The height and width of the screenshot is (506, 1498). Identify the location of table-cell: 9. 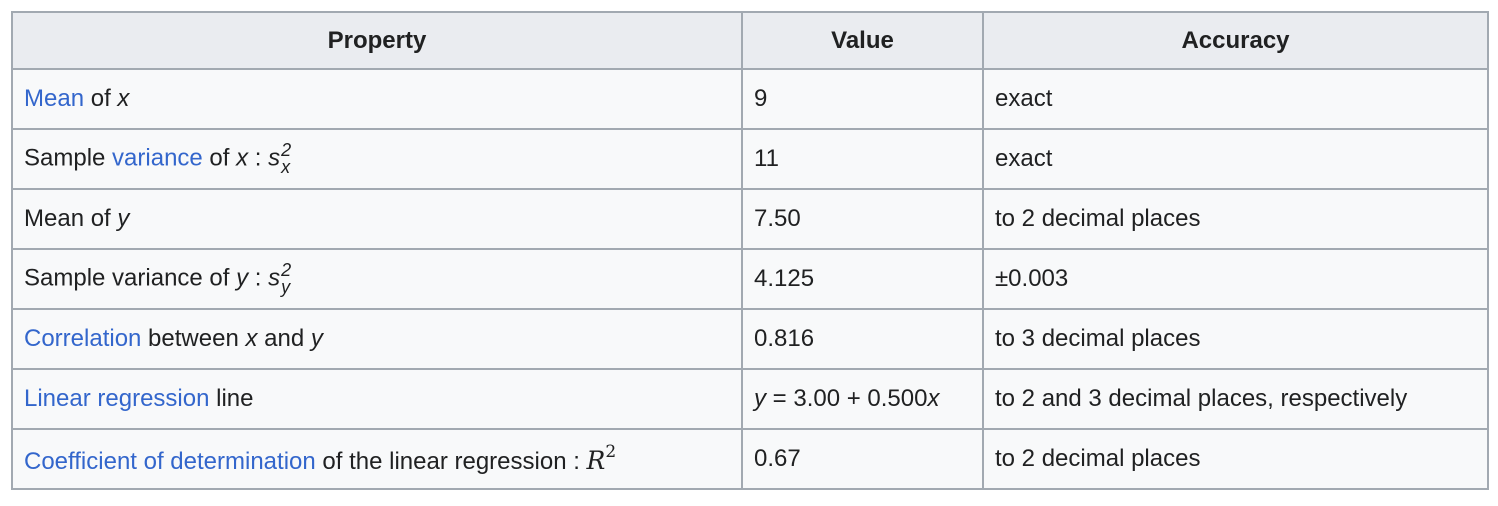
(862, 99).